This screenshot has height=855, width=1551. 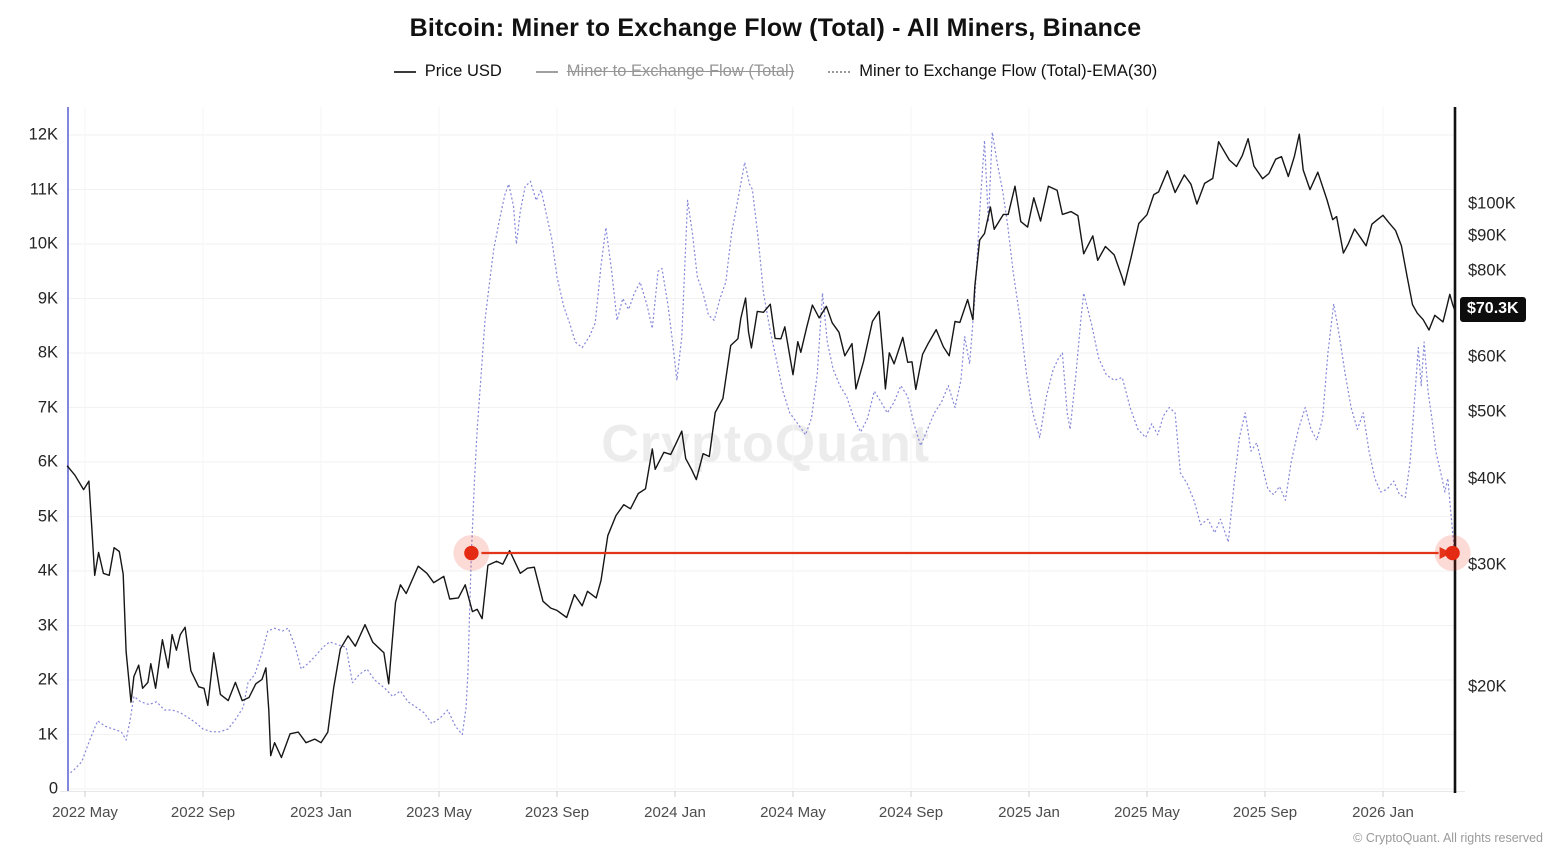 What do you see at coordinates (680, 71) in the screenshot?
I see `legend-label: Miner to Exchange Flow (Total)` at bounding box center [680, 71].